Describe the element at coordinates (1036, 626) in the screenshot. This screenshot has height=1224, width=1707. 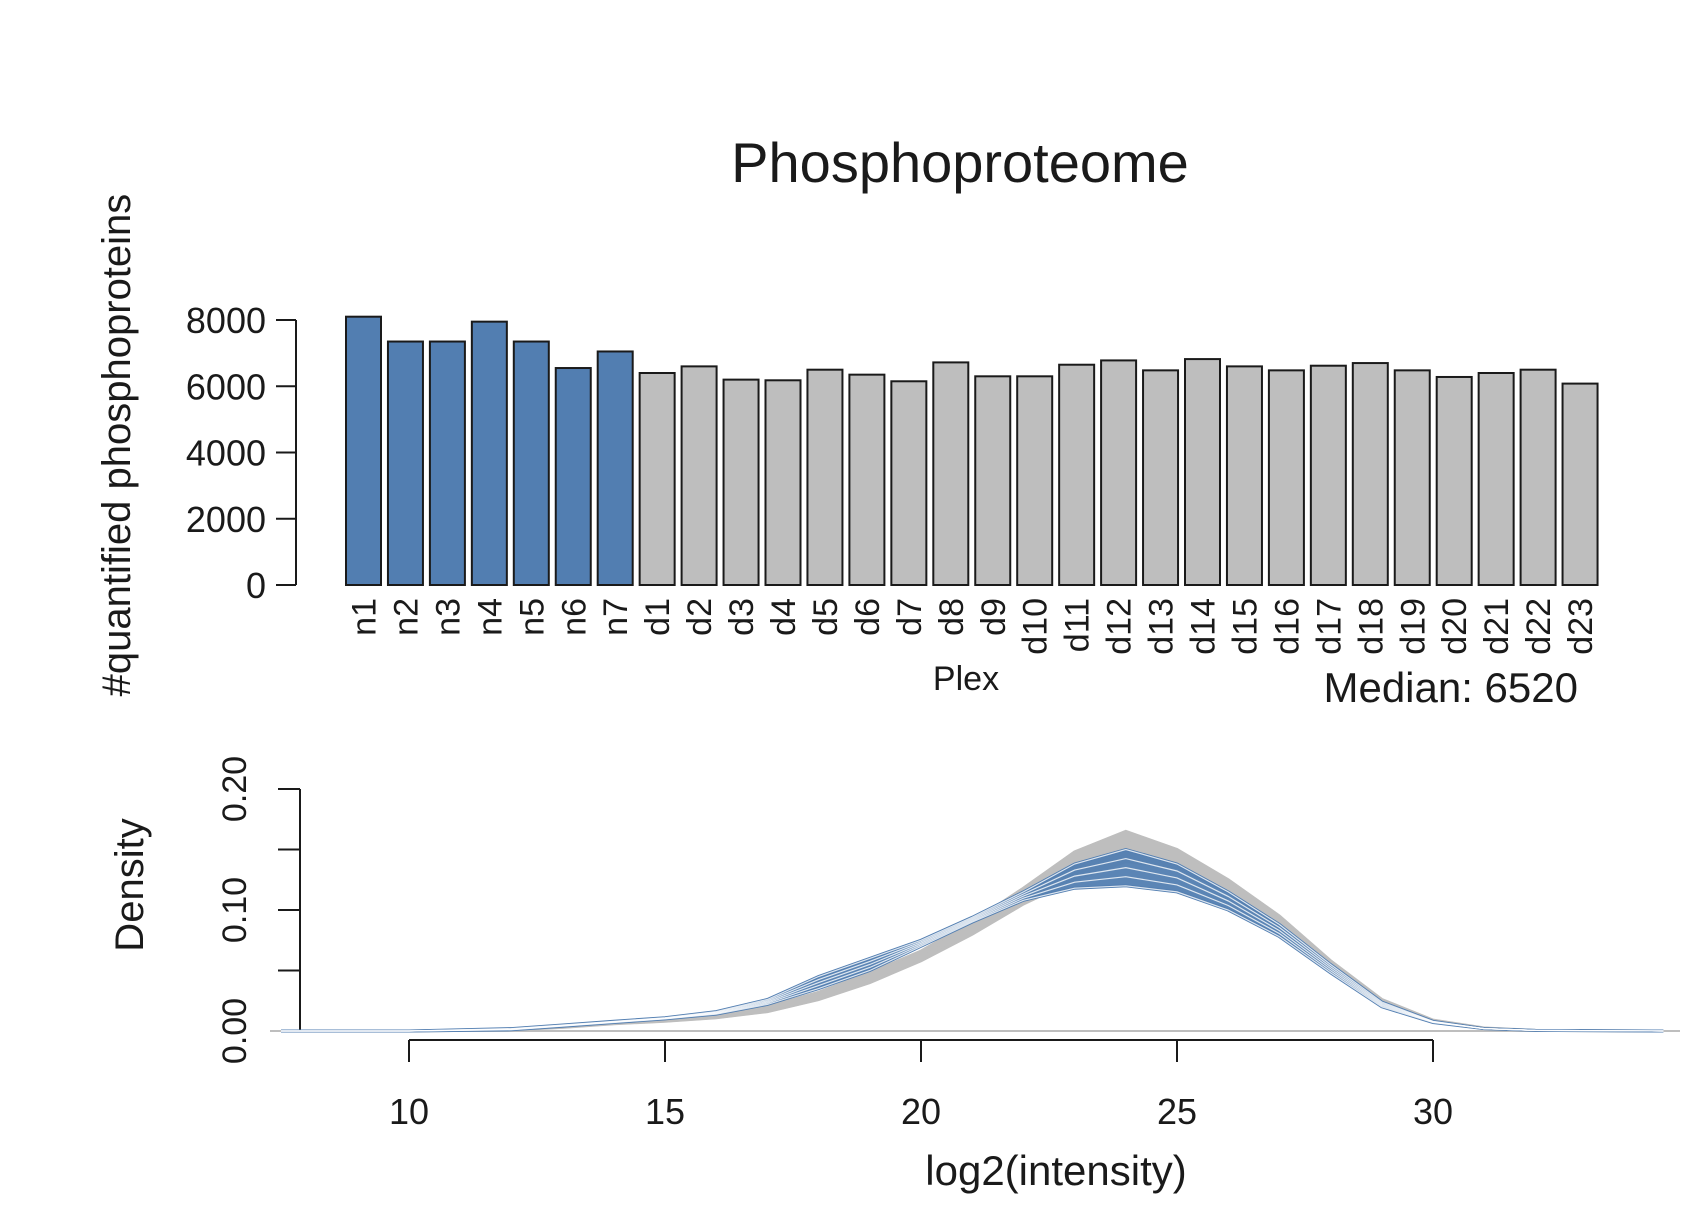
I see `bar-x-tick-label: d10` at that location.